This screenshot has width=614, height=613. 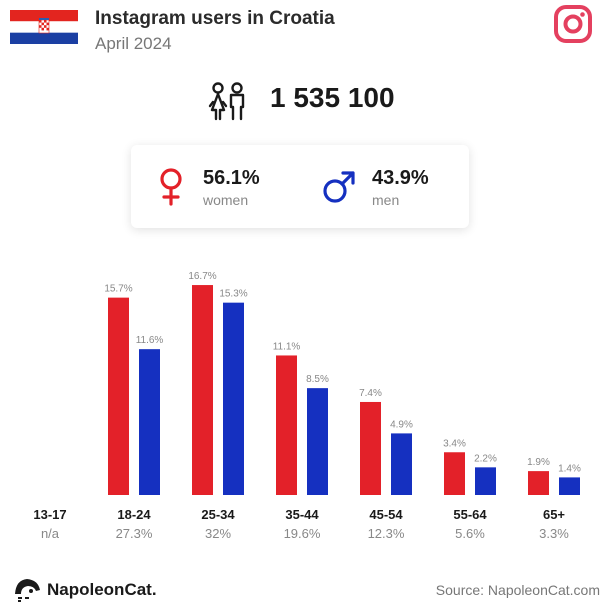 I want to click on category-label: 35-44, so click(x=302, y=514).